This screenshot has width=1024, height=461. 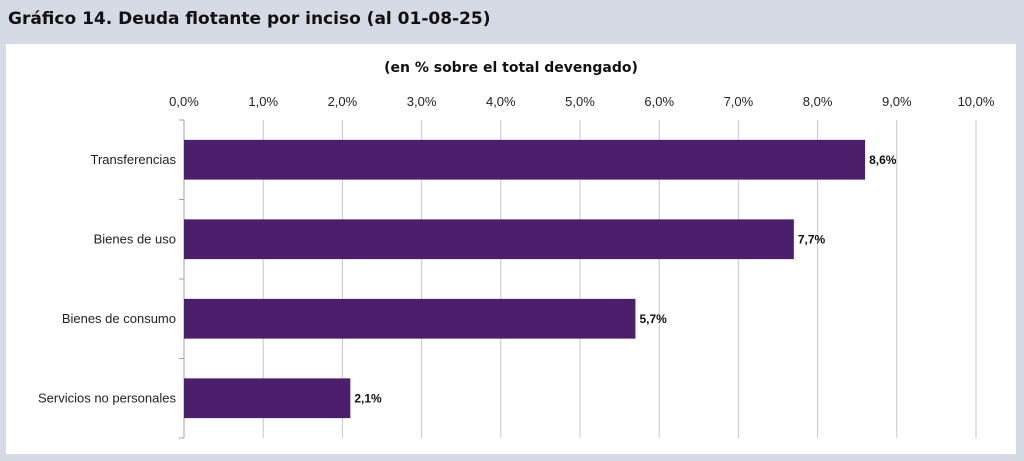 I want to click on category-label: Bienes de consumo, so click(x=119, y=318).